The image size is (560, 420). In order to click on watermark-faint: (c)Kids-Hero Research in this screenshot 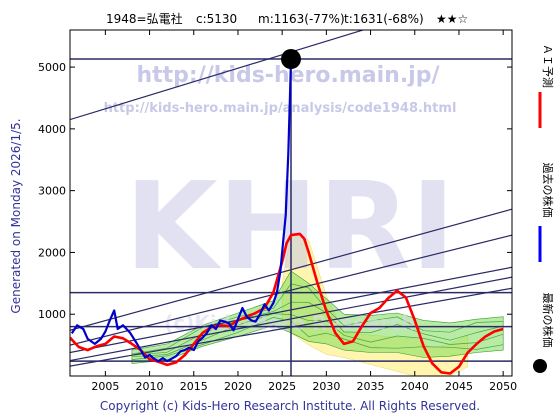, I will do `click(290, 323)`.